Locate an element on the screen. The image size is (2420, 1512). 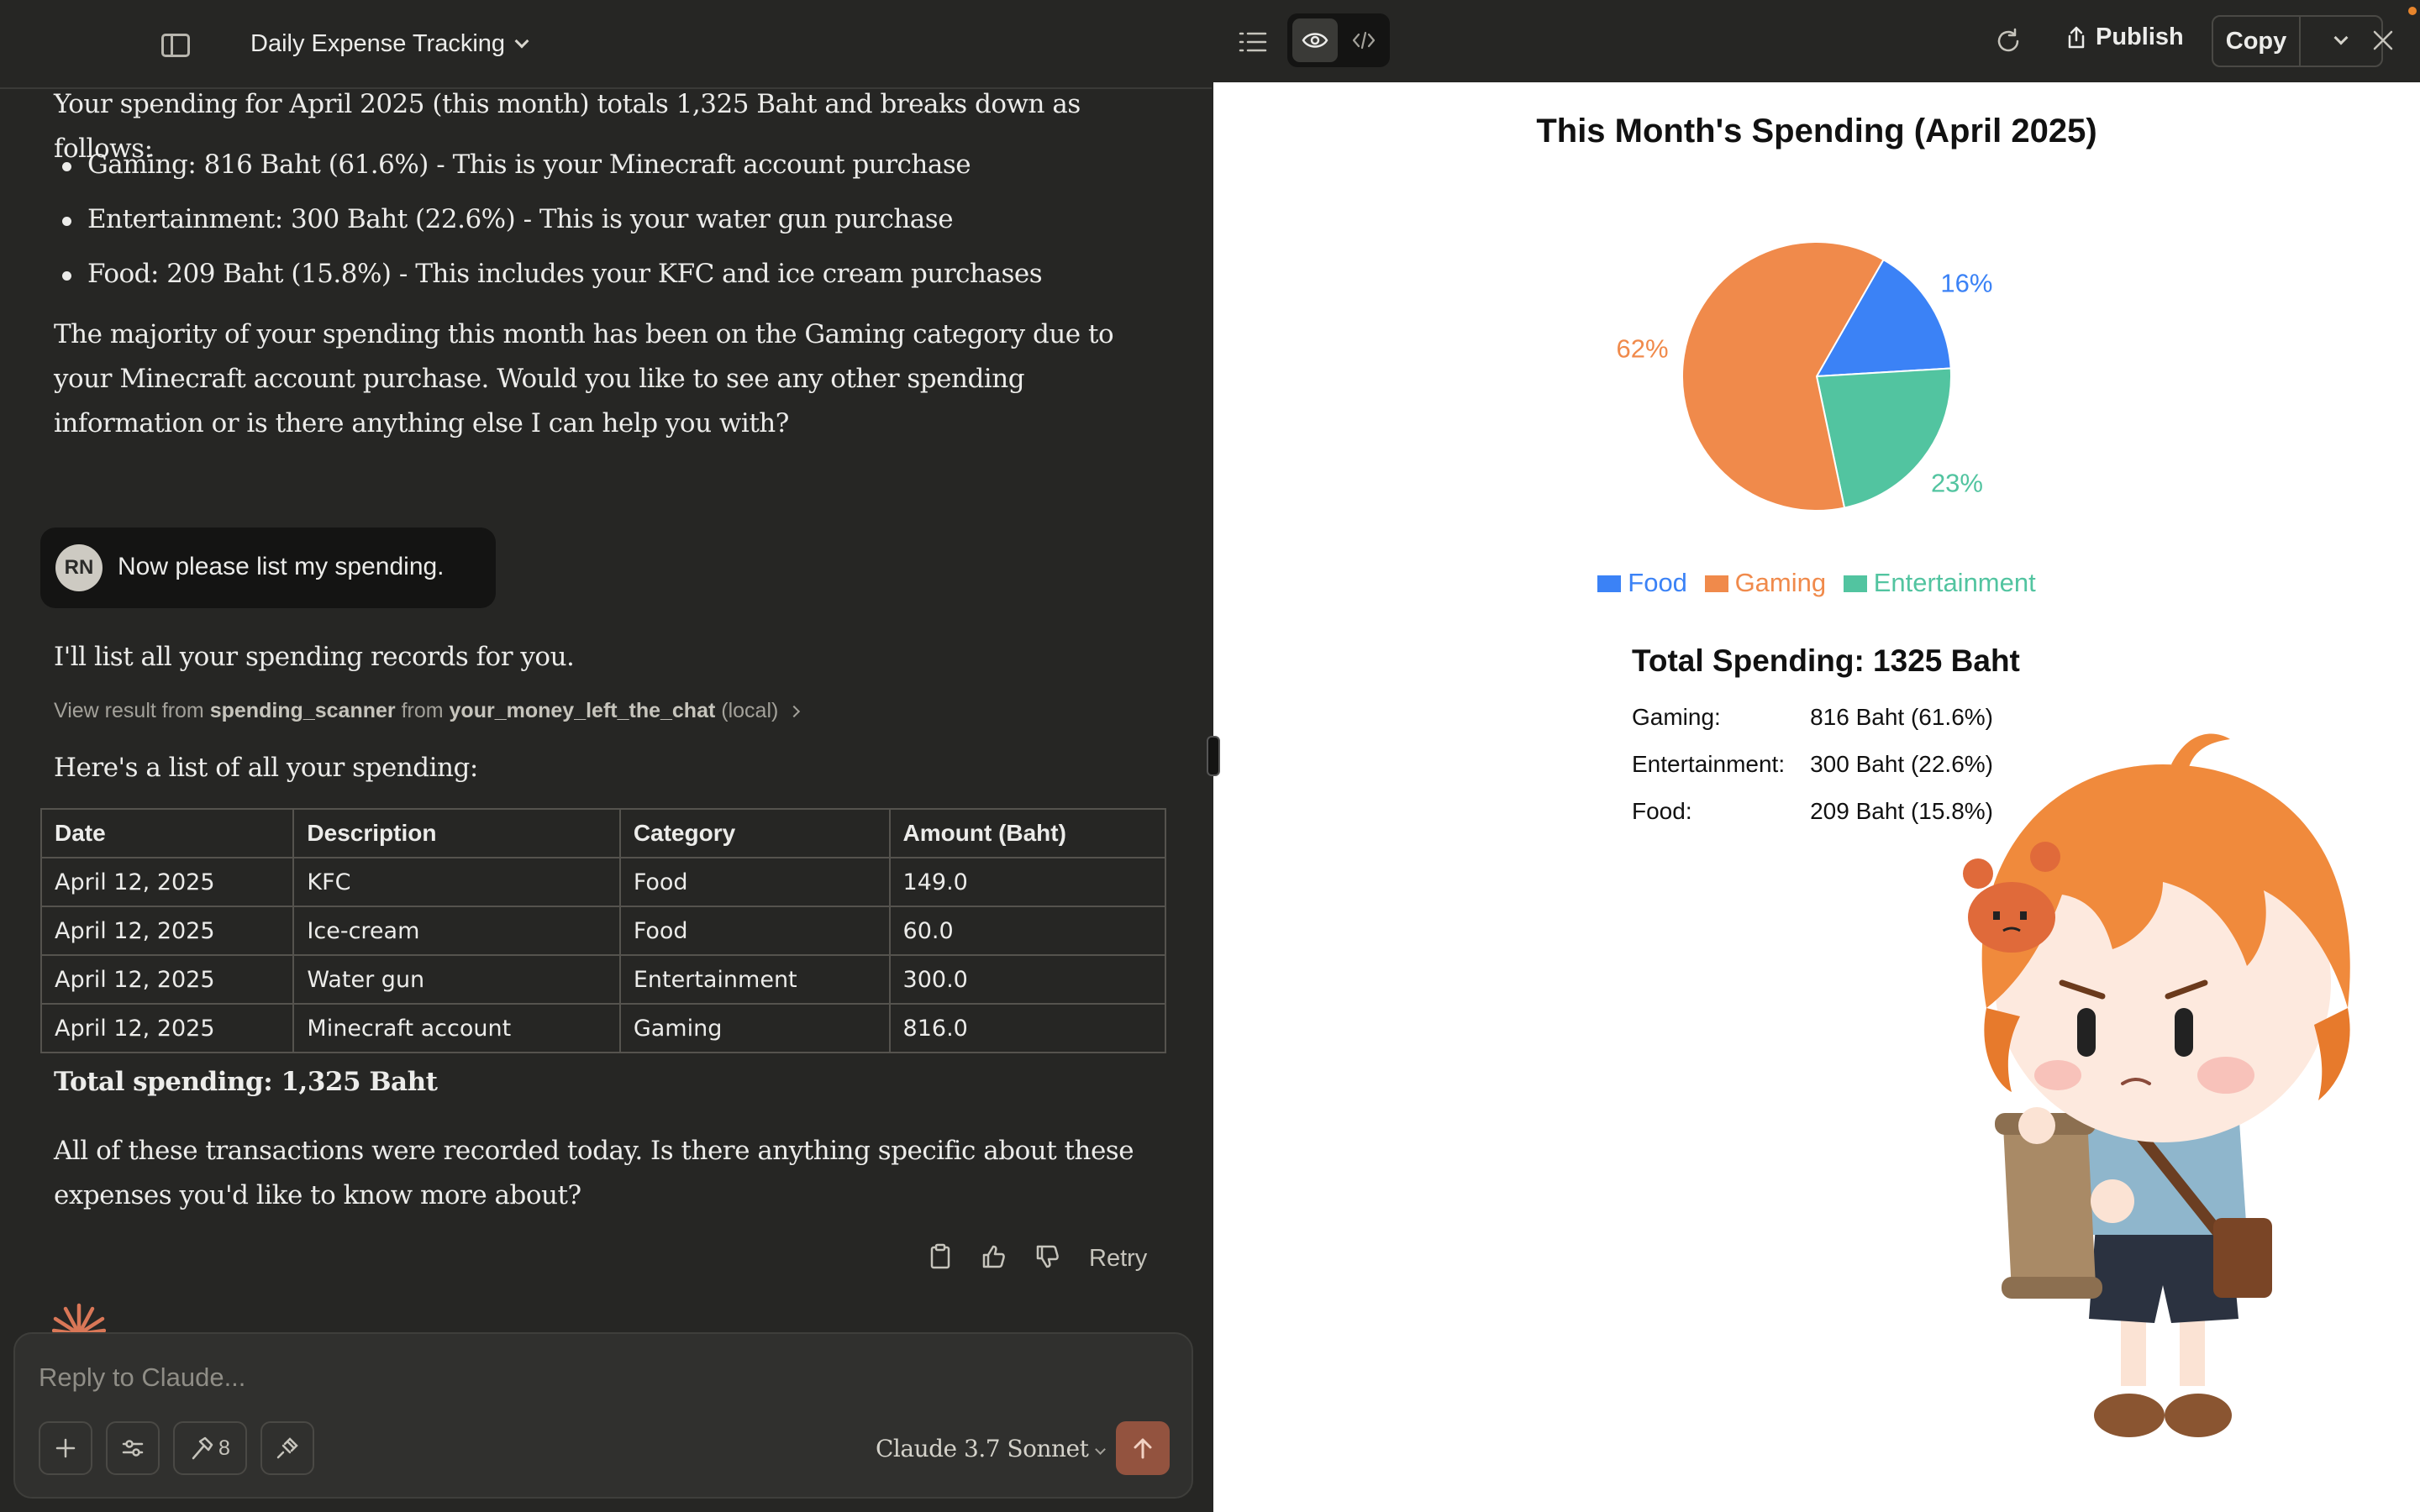
sliders-icon is located at coordinates (133, 1448).